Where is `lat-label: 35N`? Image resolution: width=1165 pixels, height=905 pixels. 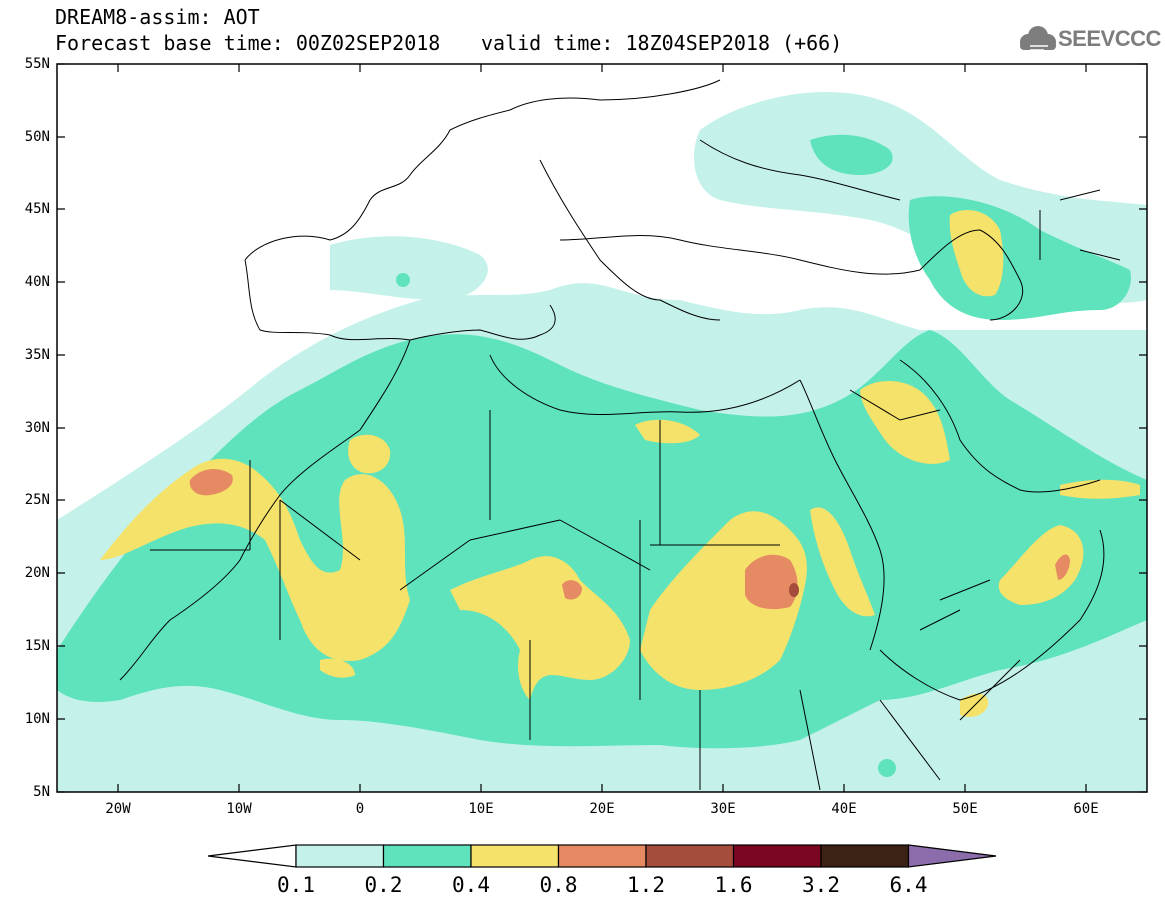 lat-label: 35N is located at coordinates (37, 355).